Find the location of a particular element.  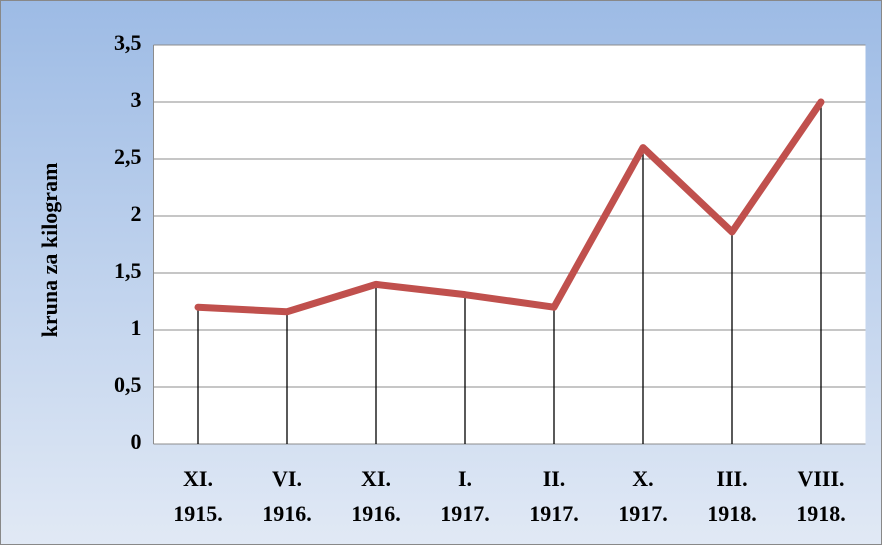

x-tick-label: VIII. is located at coordinates (820, 478).